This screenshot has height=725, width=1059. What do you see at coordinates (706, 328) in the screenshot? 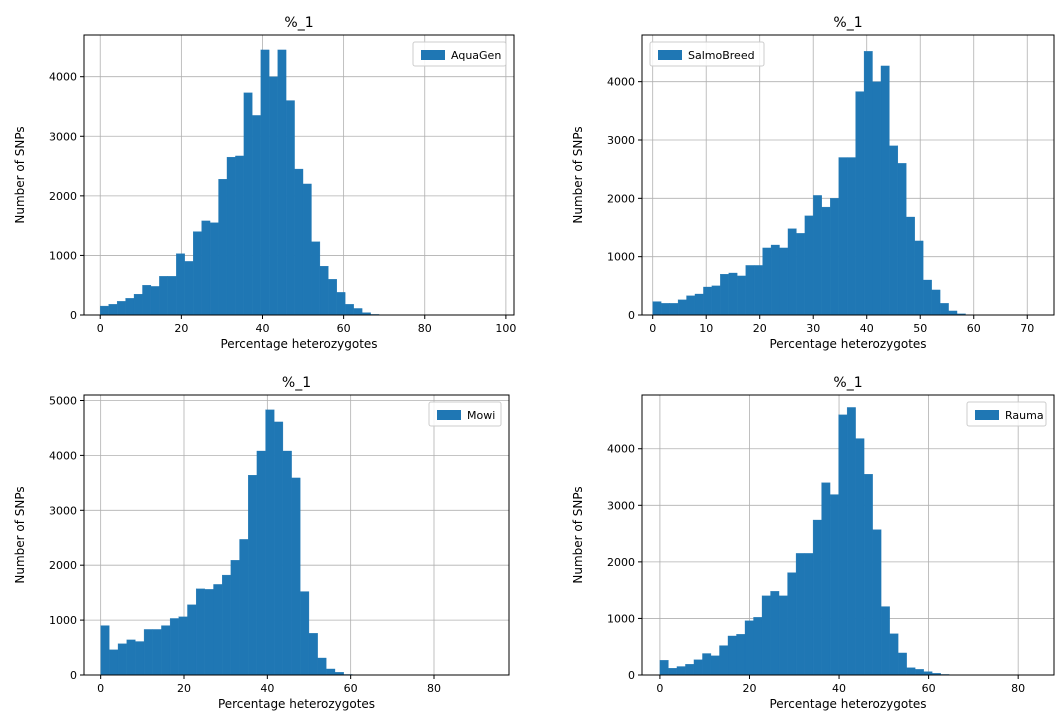
I see `x-tick-label: 10` at bounding box center [706, 328].